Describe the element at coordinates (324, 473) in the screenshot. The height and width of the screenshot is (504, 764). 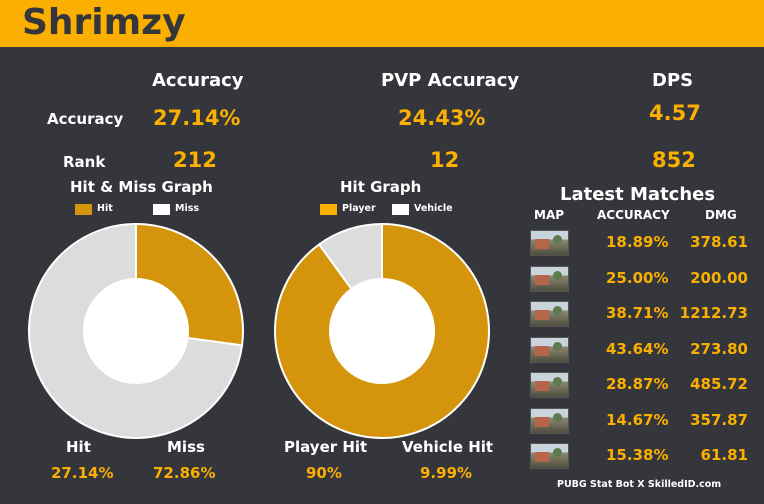
I see `player-hit-percent: 90%` at that location.